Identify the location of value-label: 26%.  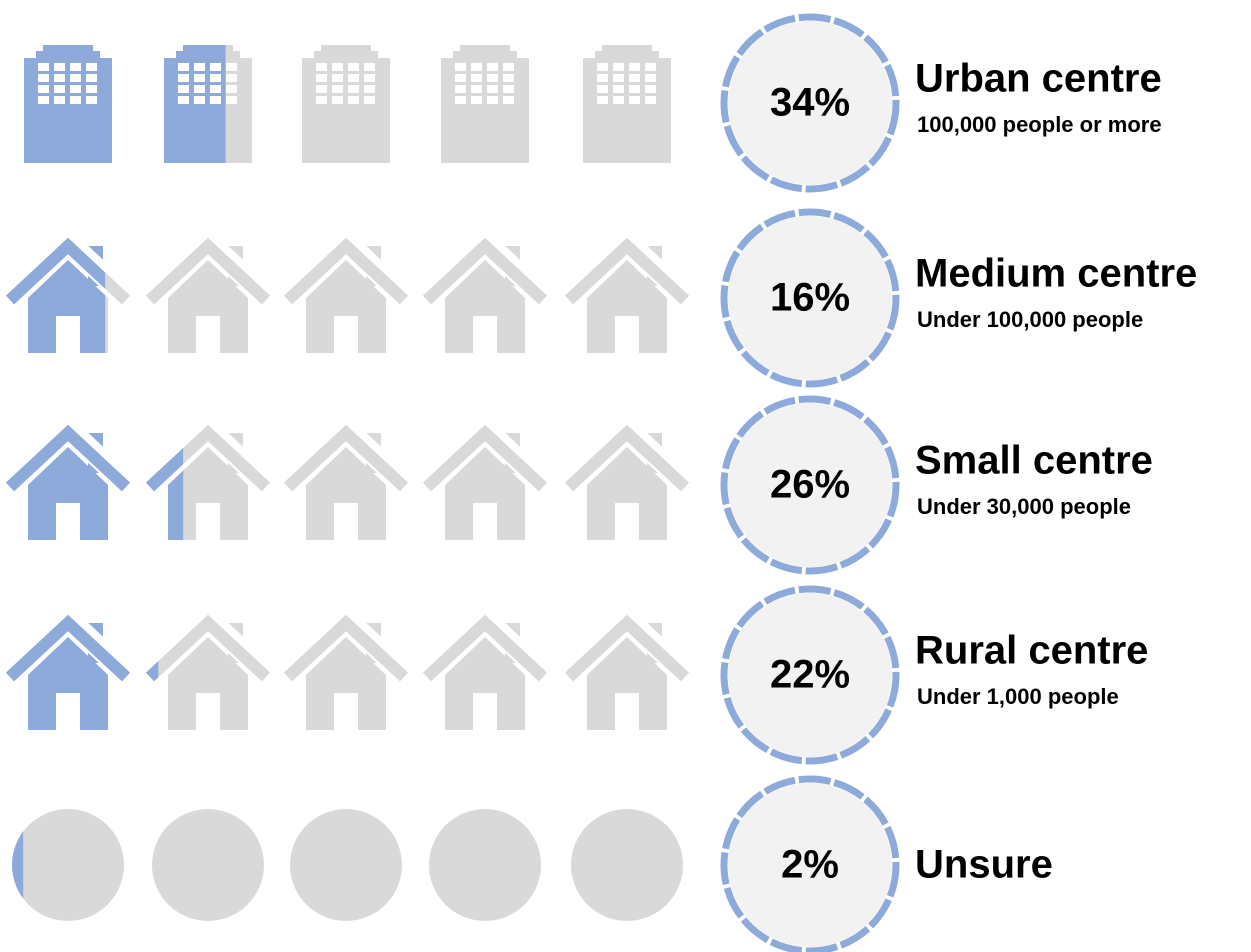
(810, 485).